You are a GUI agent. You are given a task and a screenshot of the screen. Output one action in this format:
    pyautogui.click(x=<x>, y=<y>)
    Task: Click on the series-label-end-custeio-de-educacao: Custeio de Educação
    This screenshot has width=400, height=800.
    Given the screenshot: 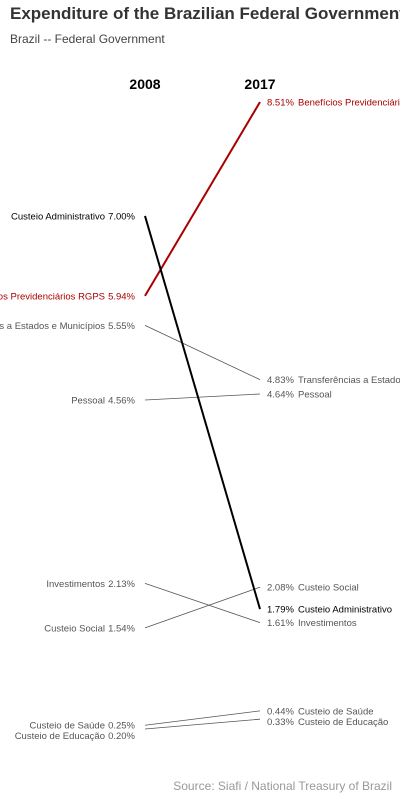 What is the action you would take?
    pyautogui.click(x=343, y=722)
    